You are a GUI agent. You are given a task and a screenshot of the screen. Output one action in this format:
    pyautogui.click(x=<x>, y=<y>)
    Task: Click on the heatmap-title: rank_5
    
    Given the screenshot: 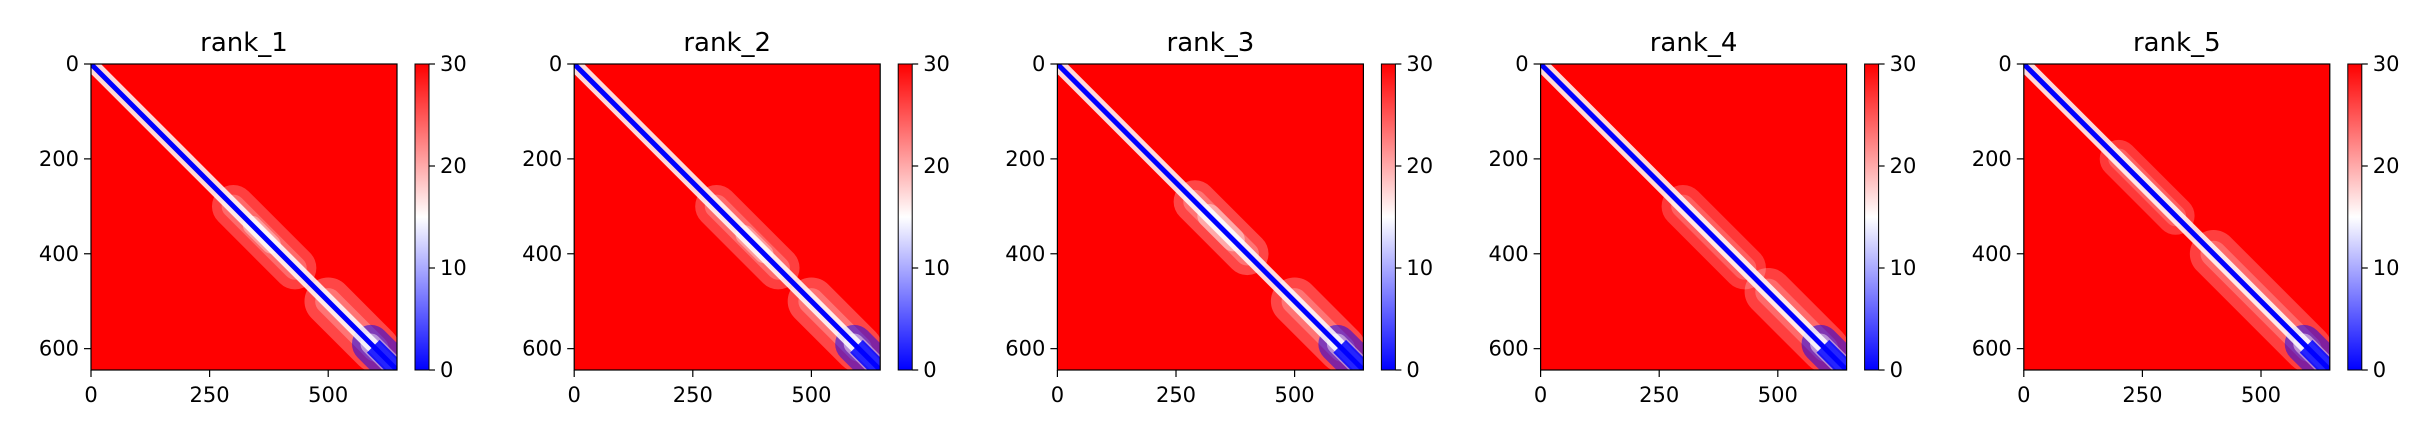 What is the action you would take?
    pyautogui.click(x=2177, y=43)
    